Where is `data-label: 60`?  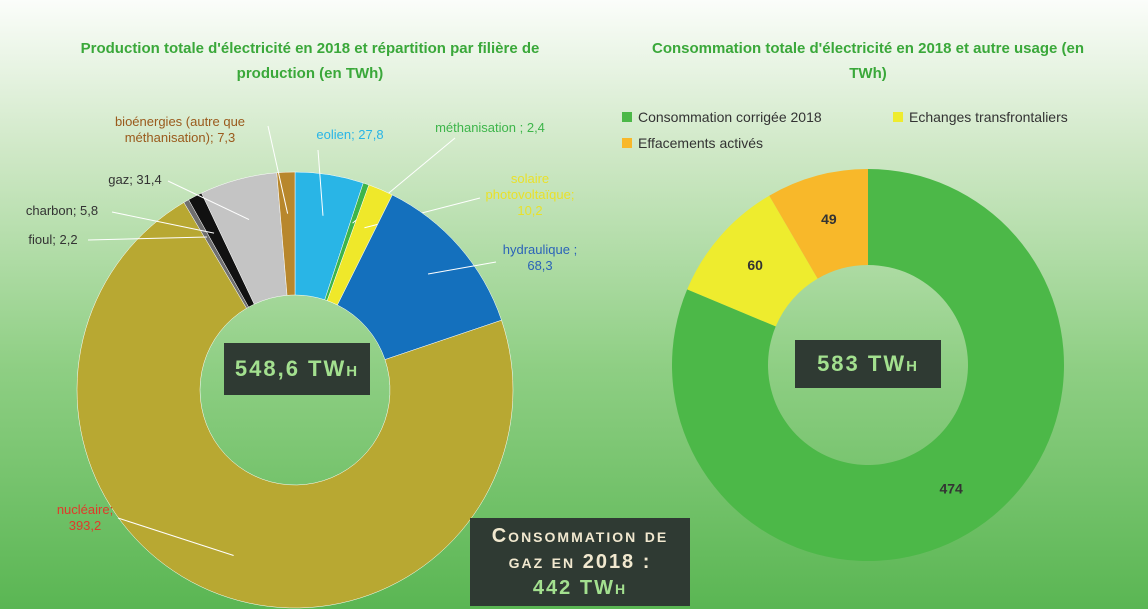 data-label: 60 is located at coordinates (755, 265).